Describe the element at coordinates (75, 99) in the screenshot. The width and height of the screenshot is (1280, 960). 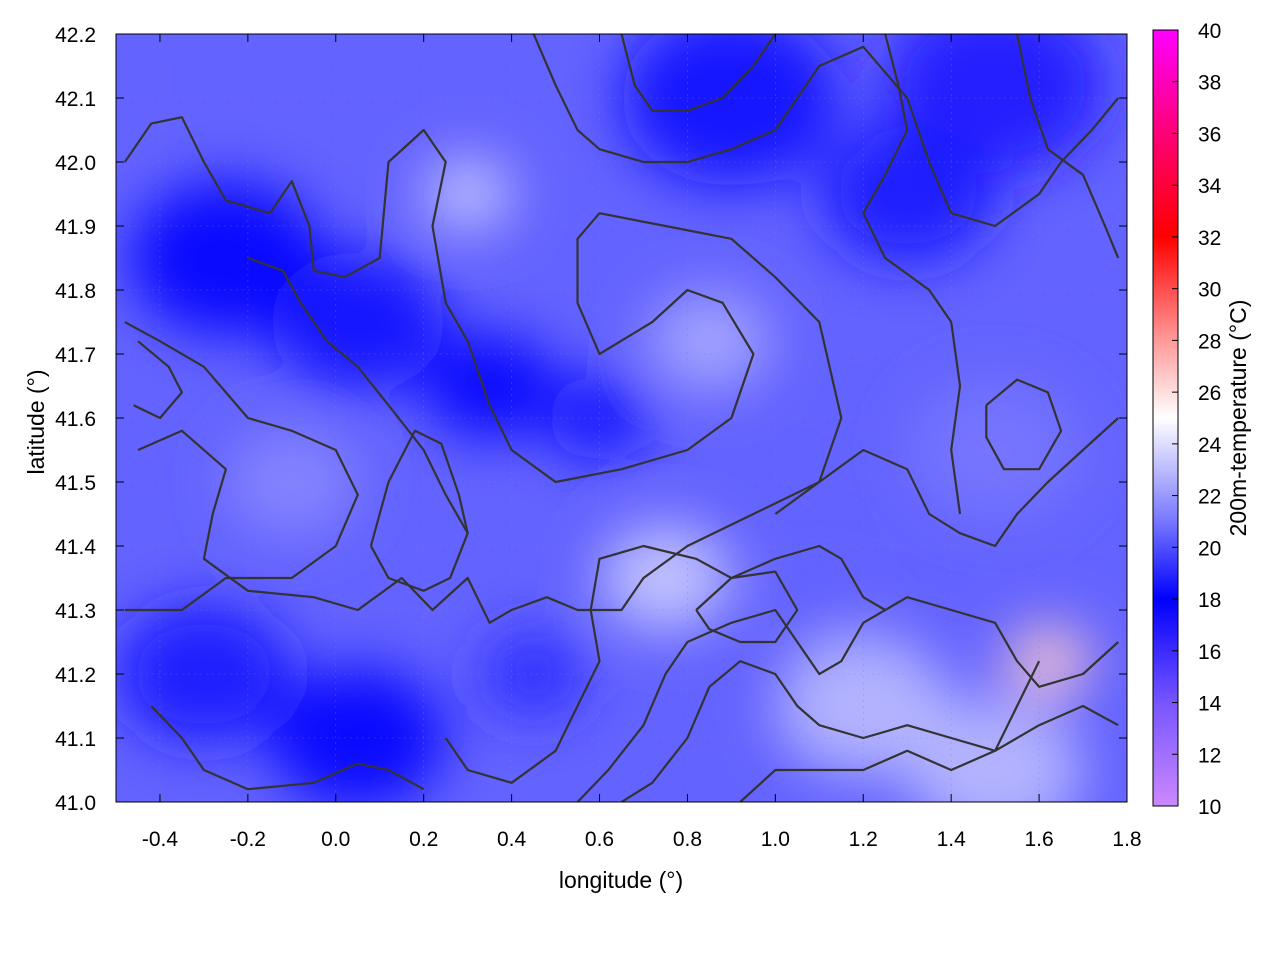
I see `y-tick-label: 42.1` at that location.